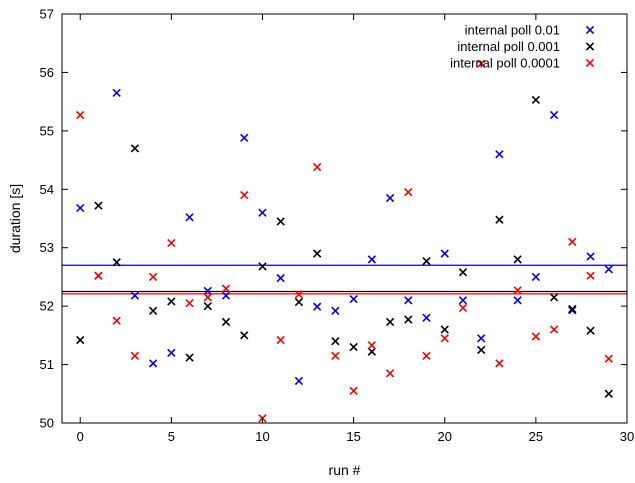  Describe the element at coordinates (353, 436) in the screenshot. I see `x-tick-label: 15` at that location.